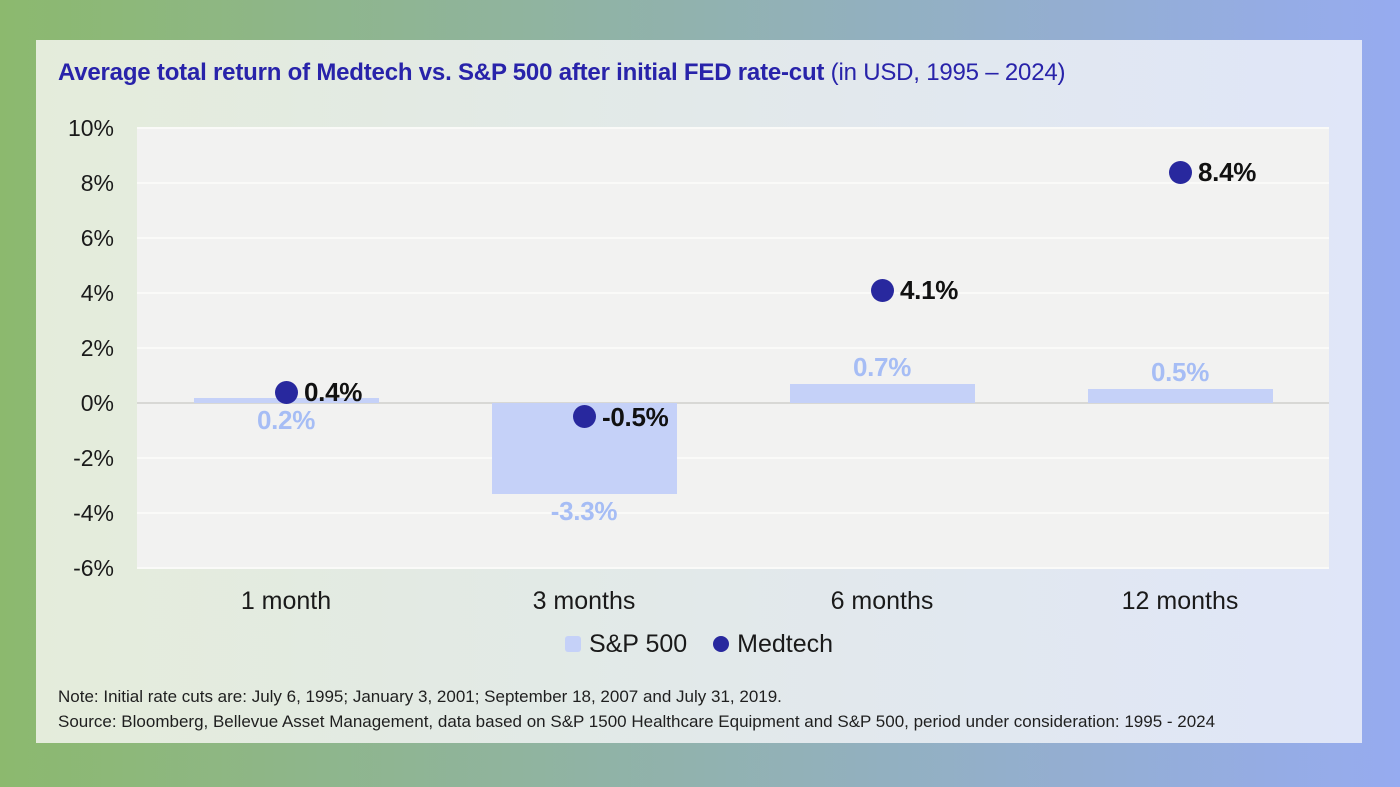 Image resolution: width=1400 pixels, height=787 pixels. Describe the element at coordinates (97, 293) in the screenshot. I see `y-tick-label: 4%` at that location.